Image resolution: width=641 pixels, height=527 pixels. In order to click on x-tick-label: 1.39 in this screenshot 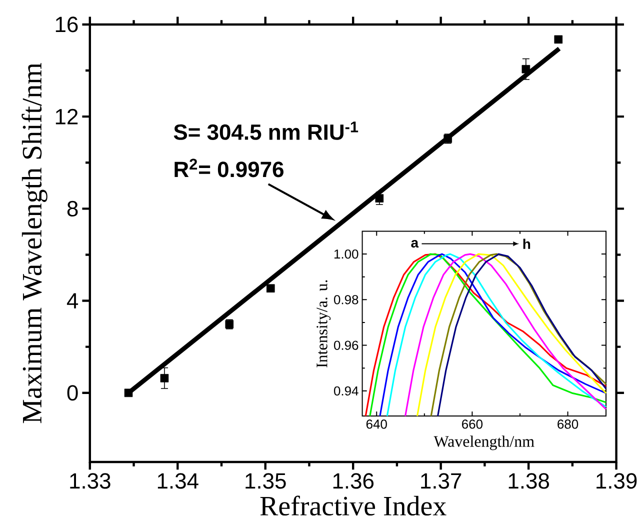, I will do `click(616, 480)`.